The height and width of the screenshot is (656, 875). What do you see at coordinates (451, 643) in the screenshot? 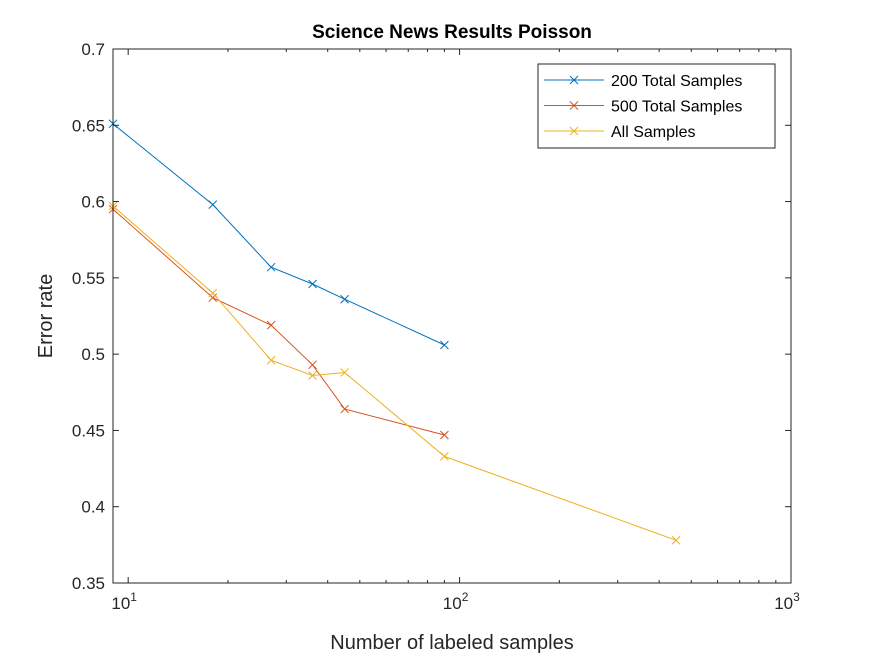
I see `x-axis-label: Number of labeled samples` at bounding box center [451, 643].